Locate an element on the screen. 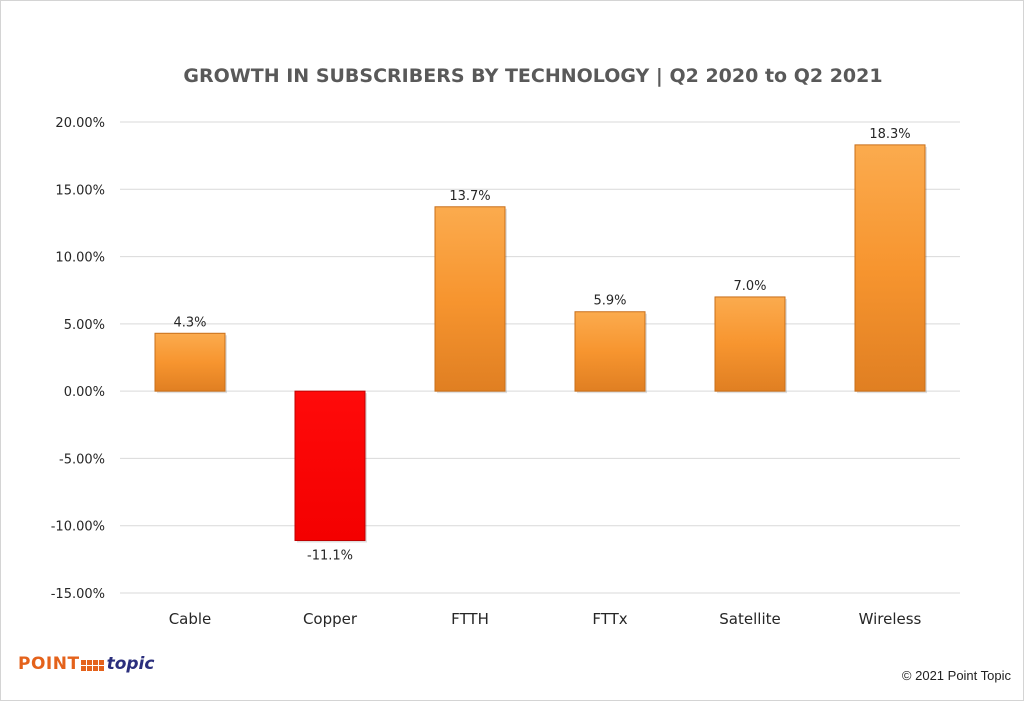  data-label: 18.3% is located at coordinates (889, 134).